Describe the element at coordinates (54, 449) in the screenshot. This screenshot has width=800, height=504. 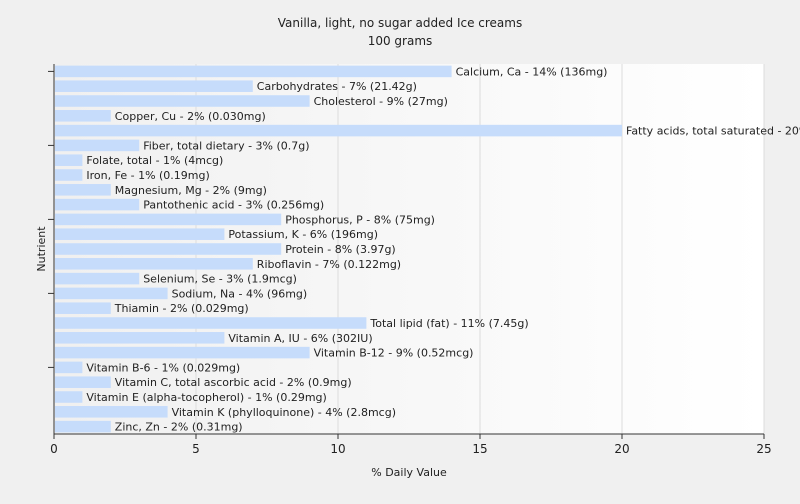
I see `x-tick-label: 0` at that location.